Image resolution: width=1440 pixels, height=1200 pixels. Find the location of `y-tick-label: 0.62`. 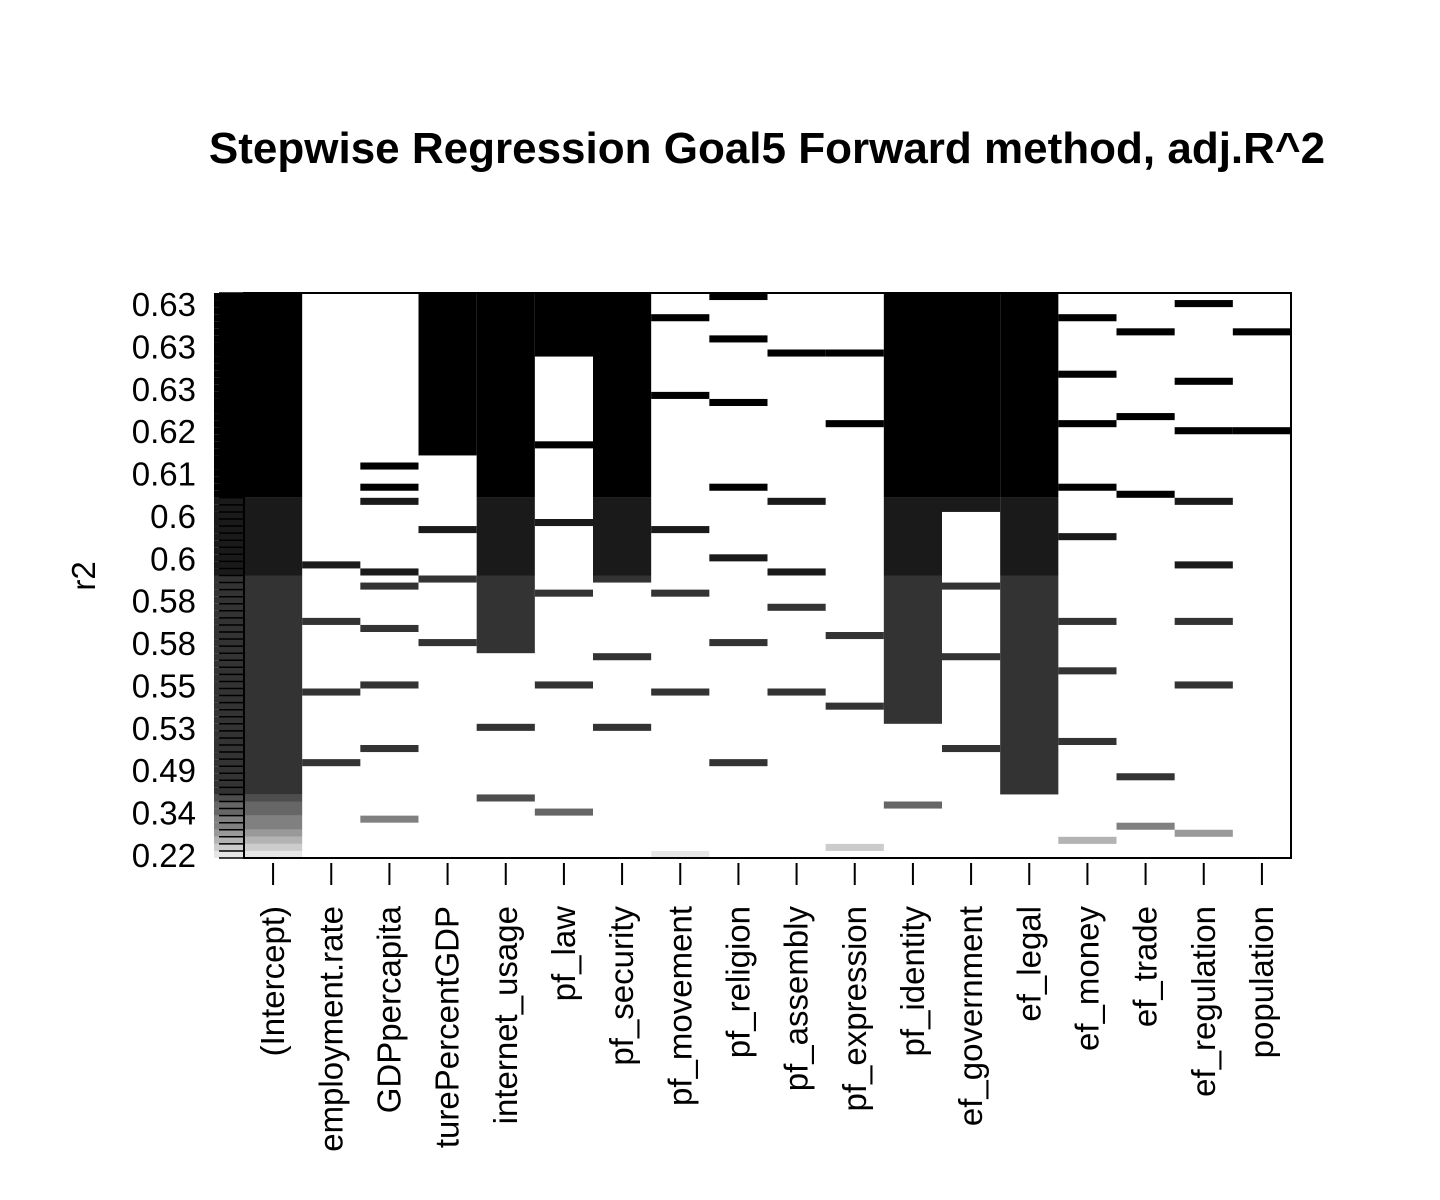

y-tick-label: 0.62 is located at coordinates (164, 431).